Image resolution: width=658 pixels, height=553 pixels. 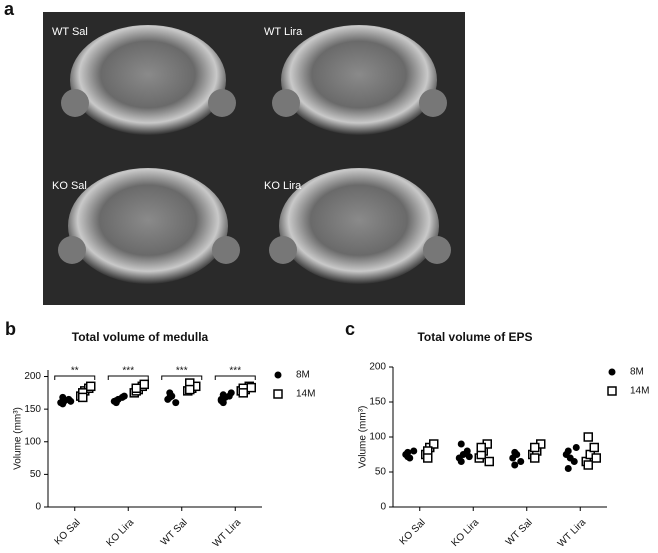 I want to click on chart-title: Total volume of medulla, so click(x=140, y=337).